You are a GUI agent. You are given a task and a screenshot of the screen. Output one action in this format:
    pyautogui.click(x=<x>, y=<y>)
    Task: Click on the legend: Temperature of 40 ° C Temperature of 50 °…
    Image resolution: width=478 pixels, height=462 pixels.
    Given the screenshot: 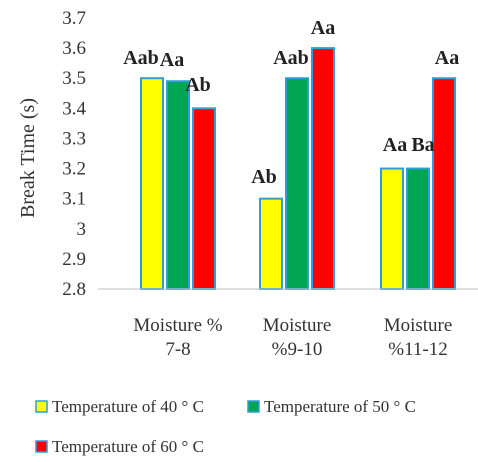 What is the action you would take?
    pyautogui.click(x=225, y=426)
    